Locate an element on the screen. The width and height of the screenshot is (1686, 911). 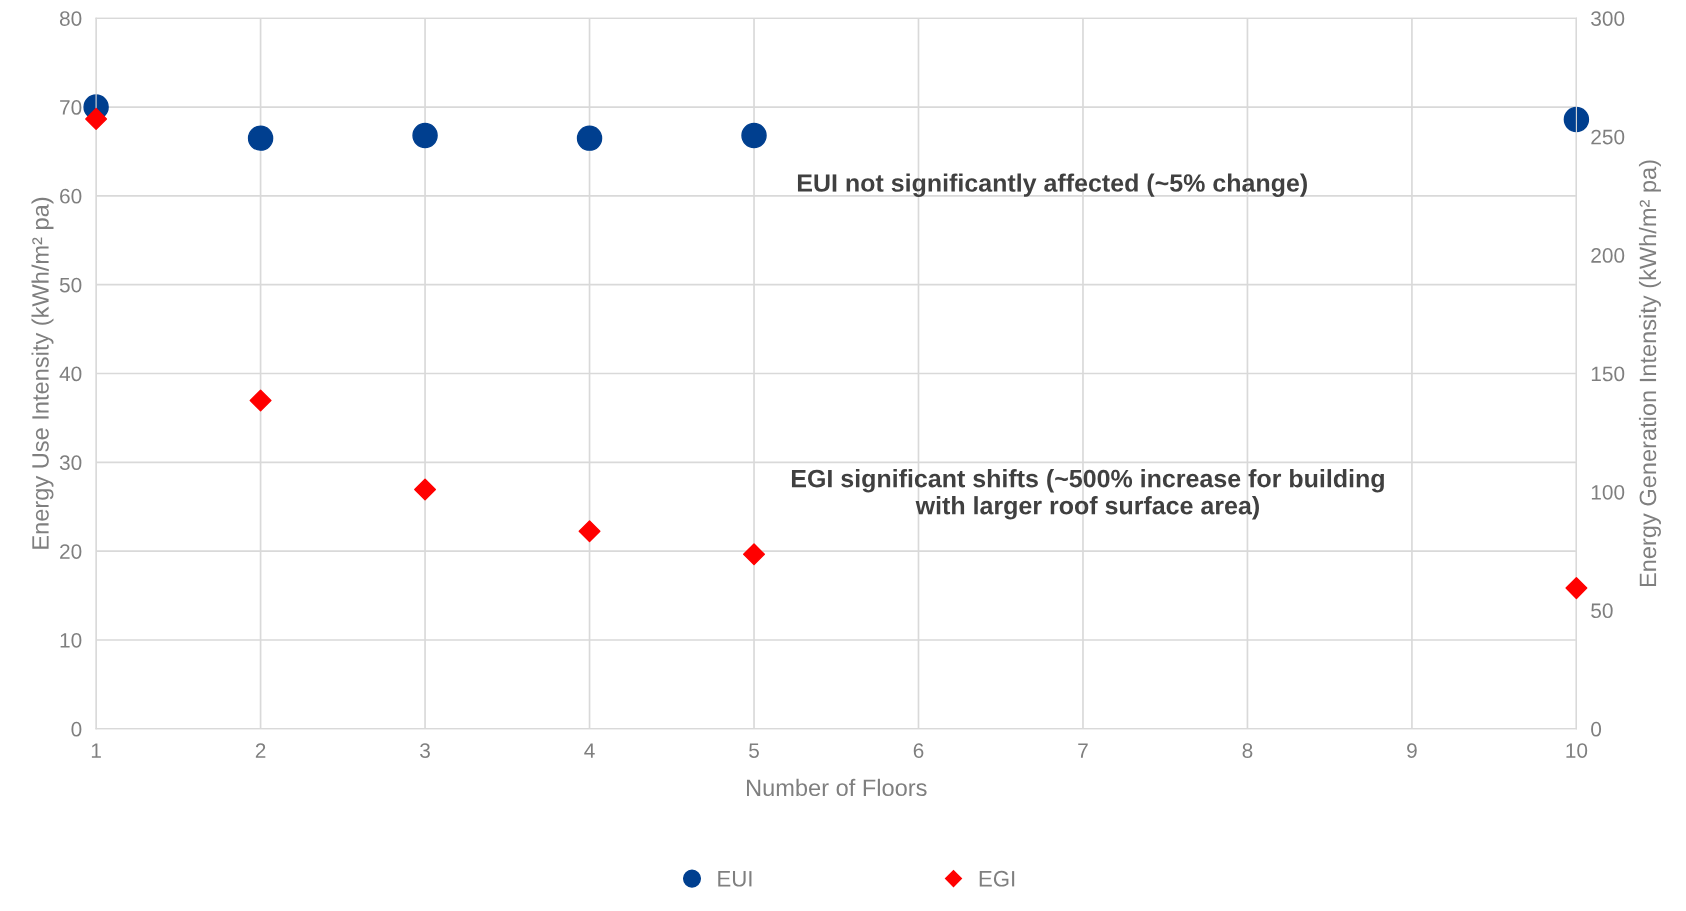
y-tick-label: 80 is located at coordinates (70, 18).